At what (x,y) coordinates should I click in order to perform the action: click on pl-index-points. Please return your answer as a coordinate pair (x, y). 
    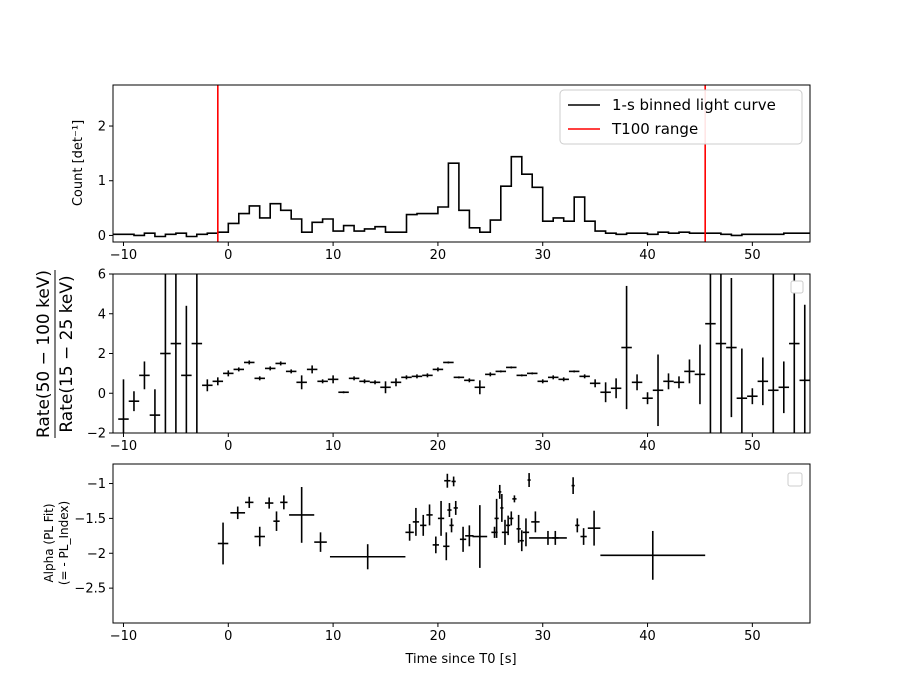
    Looking at the image, I should click on (461, 526).